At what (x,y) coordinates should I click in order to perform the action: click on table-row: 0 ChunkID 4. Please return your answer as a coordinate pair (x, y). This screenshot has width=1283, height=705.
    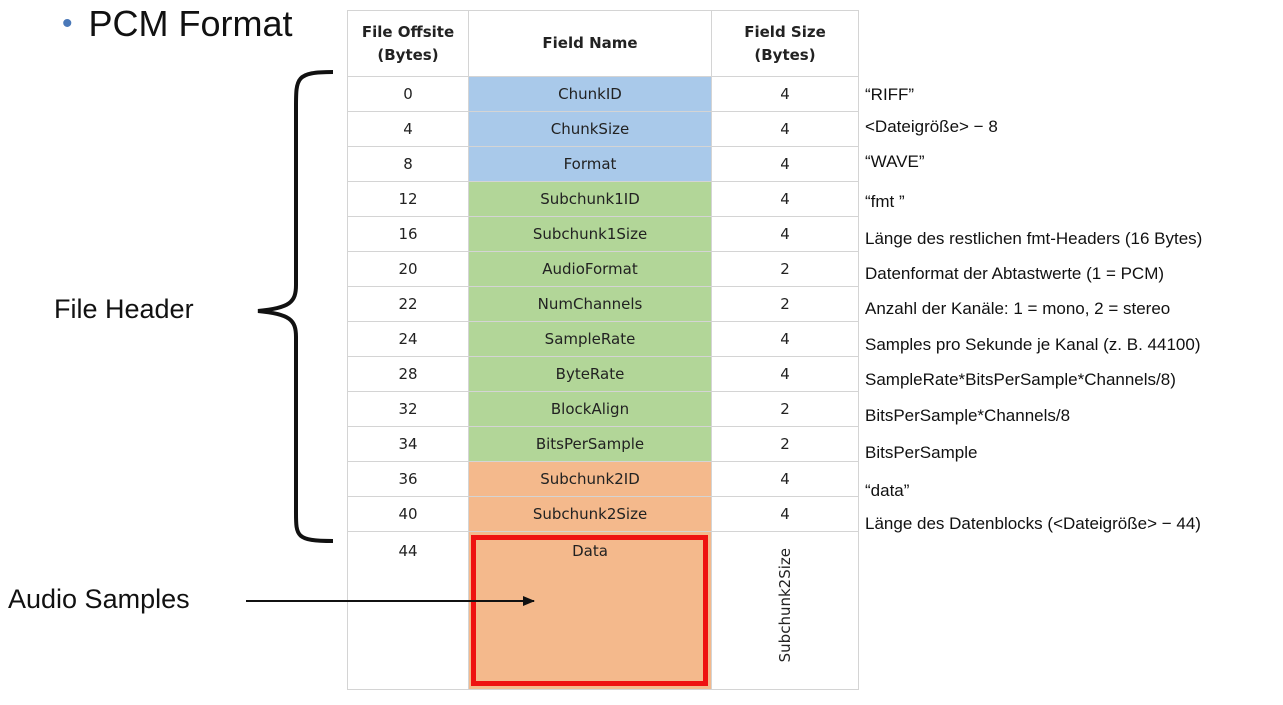
    Looking at the image, I should click on (603, 94).